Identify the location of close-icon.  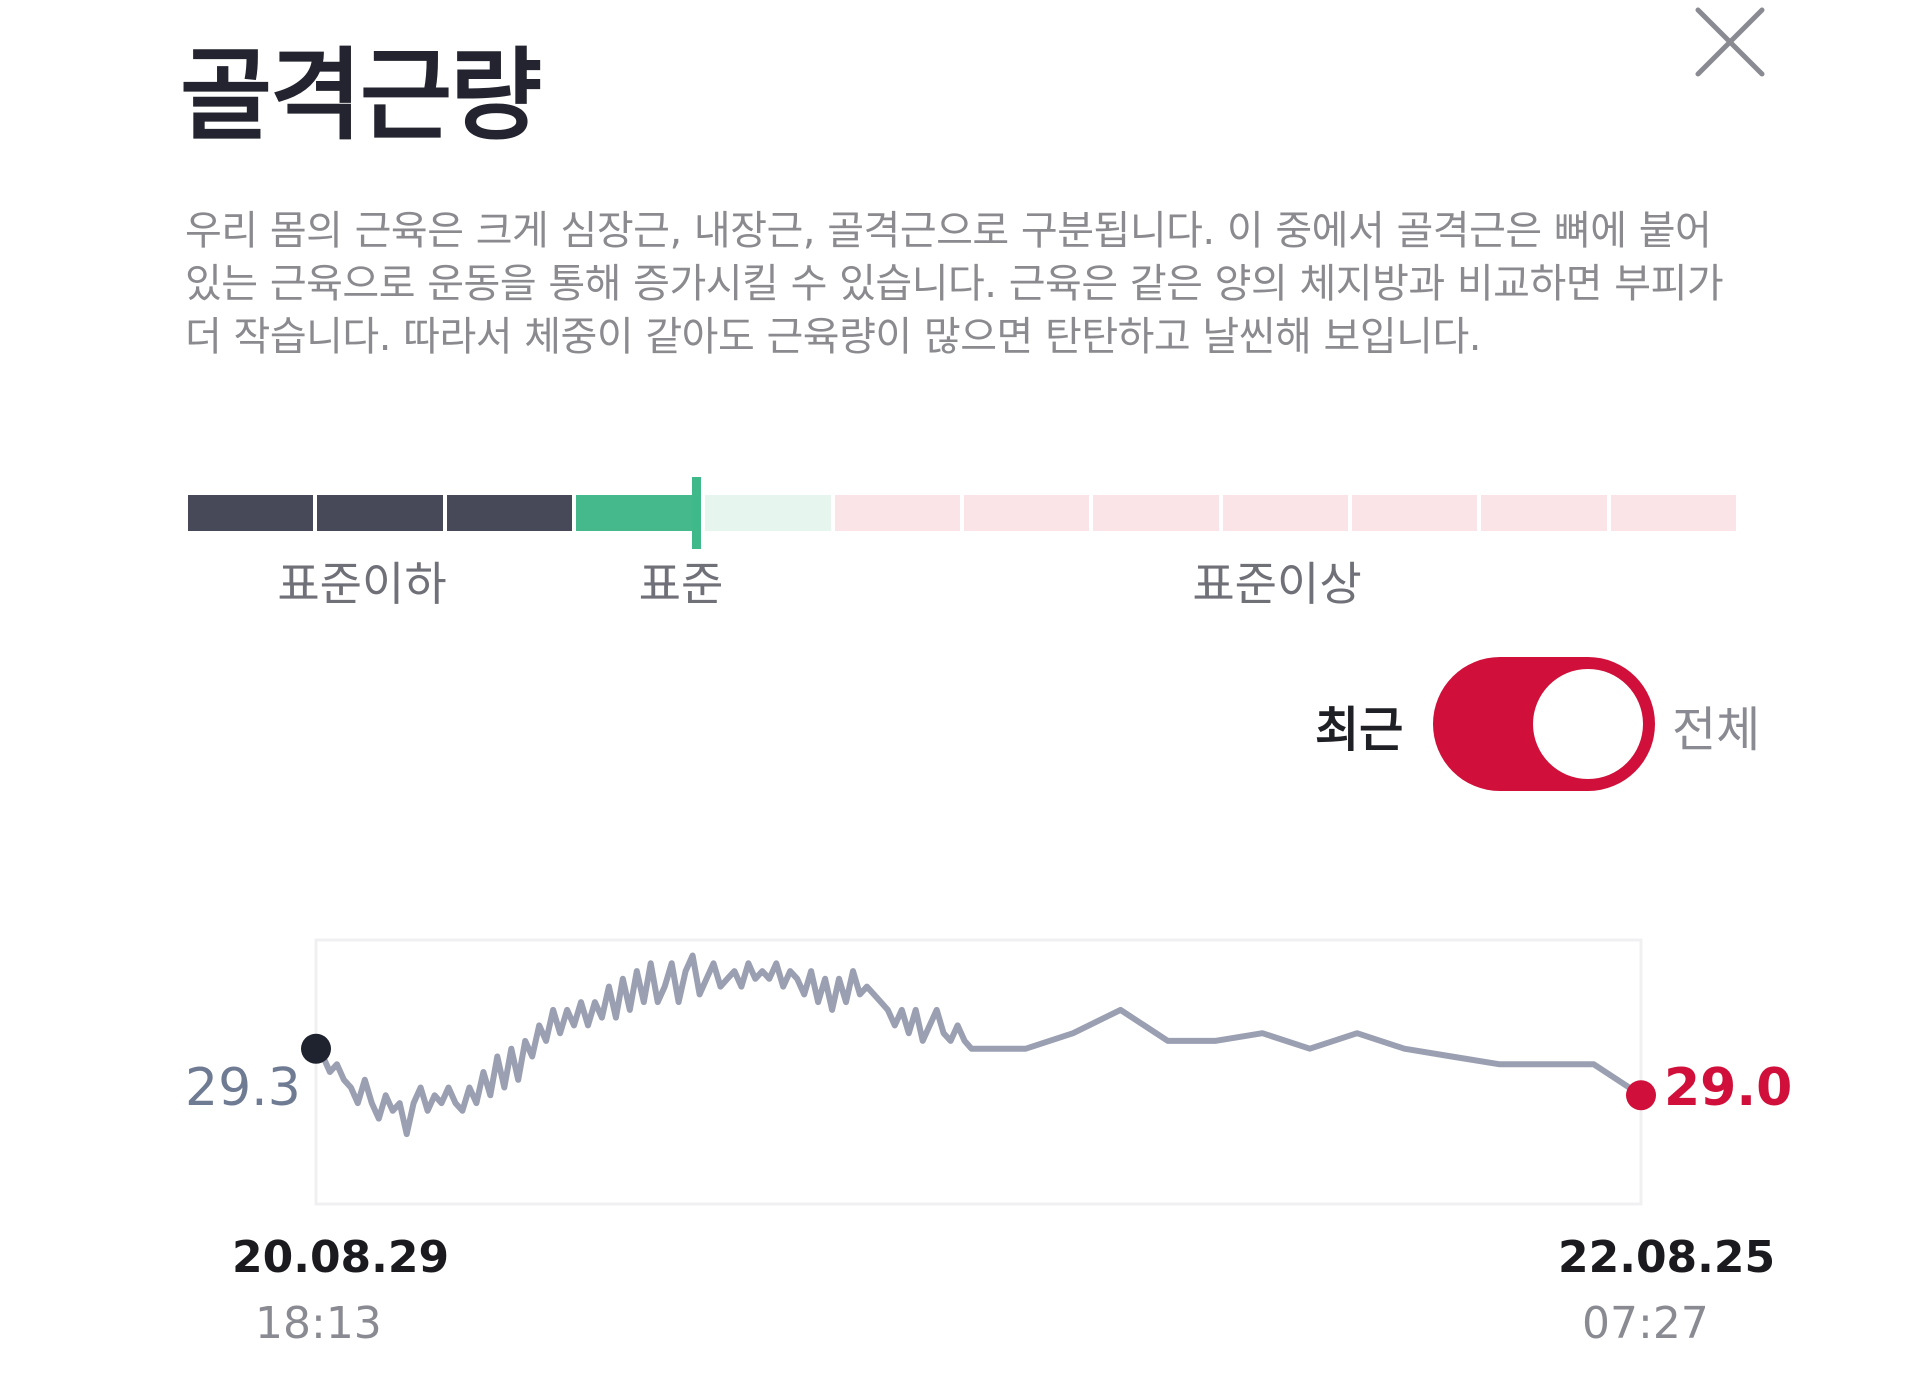
(1730, 42).